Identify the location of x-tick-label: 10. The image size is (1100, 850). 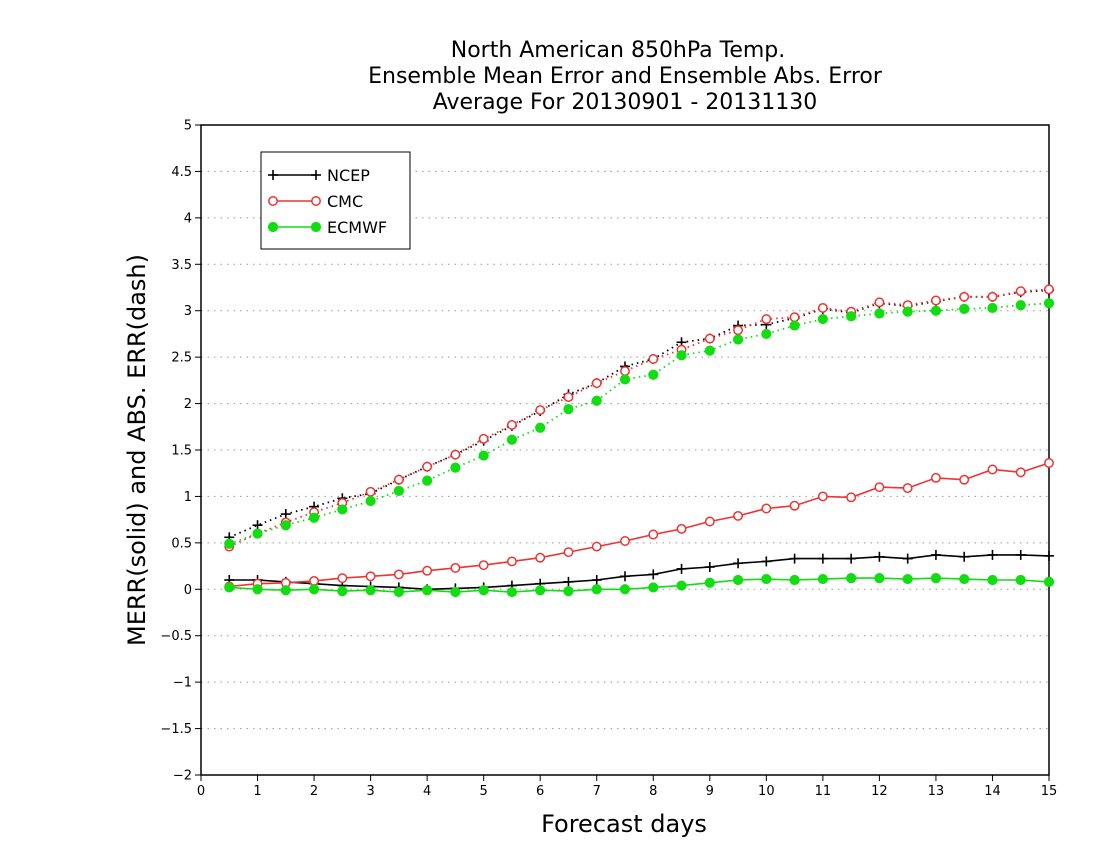
(766, 791).